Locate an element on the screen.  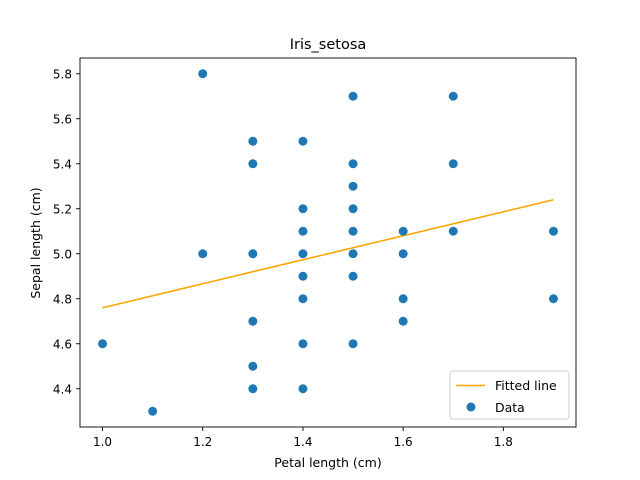
y-tick-label: 5.4 is located at coordinates (62, 164).